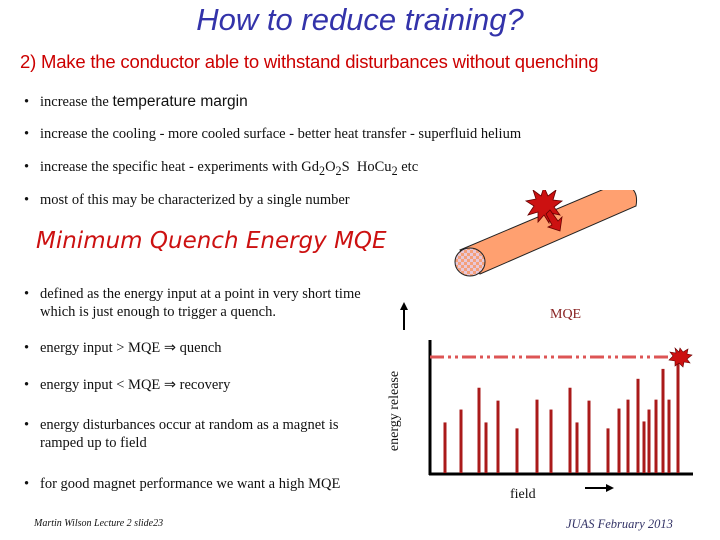 This screenshot has height=540, width=720. What do you see at coordinates (99, 523) in the screenshot?
I see `footer-author: Martin Wilson Lecture 2 slide23` at bounding box center [99, 523].